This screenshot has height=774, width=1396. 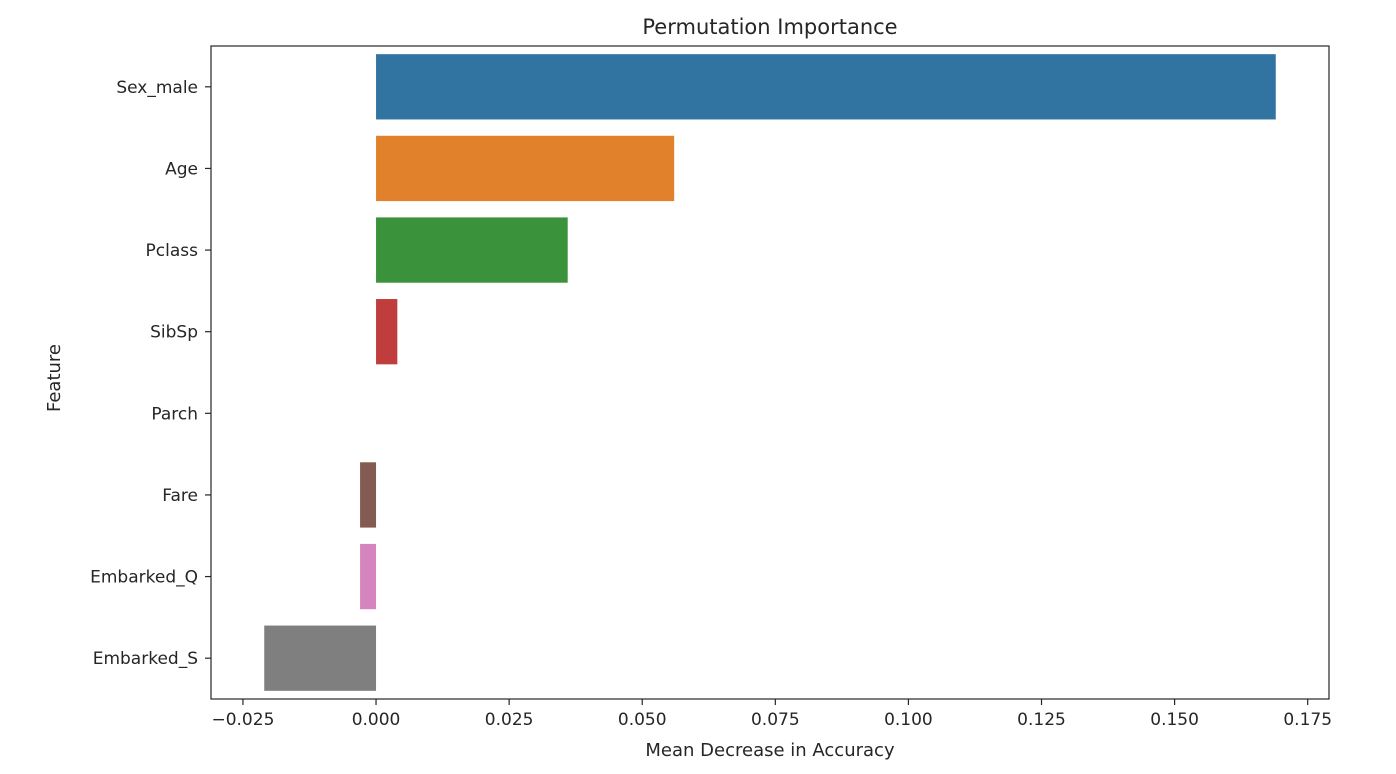 What do you see at coordinates (770, 750) in the screenshot?
I see `x-axis-label: Mean Decrease in Accuracy` at bounding box center [770, 750].